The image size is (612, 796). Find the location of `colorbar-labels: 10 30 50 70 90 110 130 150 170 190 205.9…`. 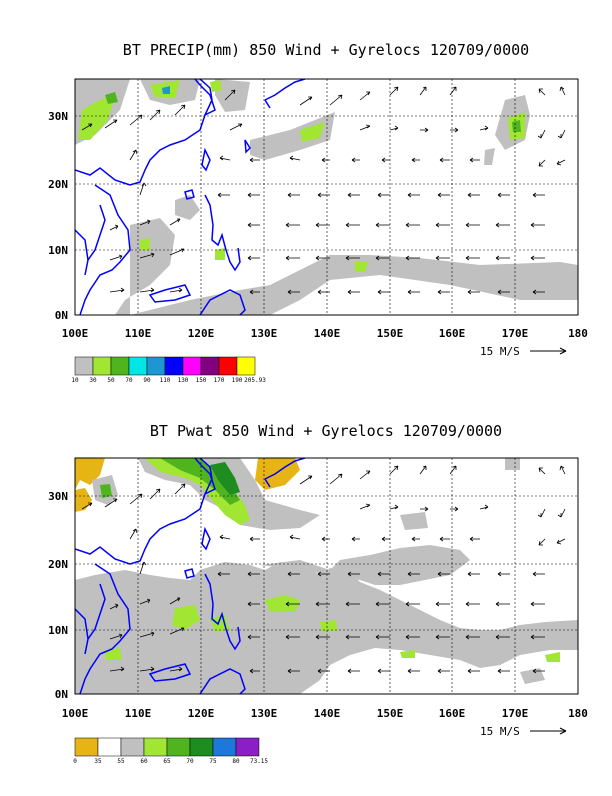

colorbar-labels: 10 30 50 70 90 110 130 150 170 190 205.9… is located at coordinates (168, 380).